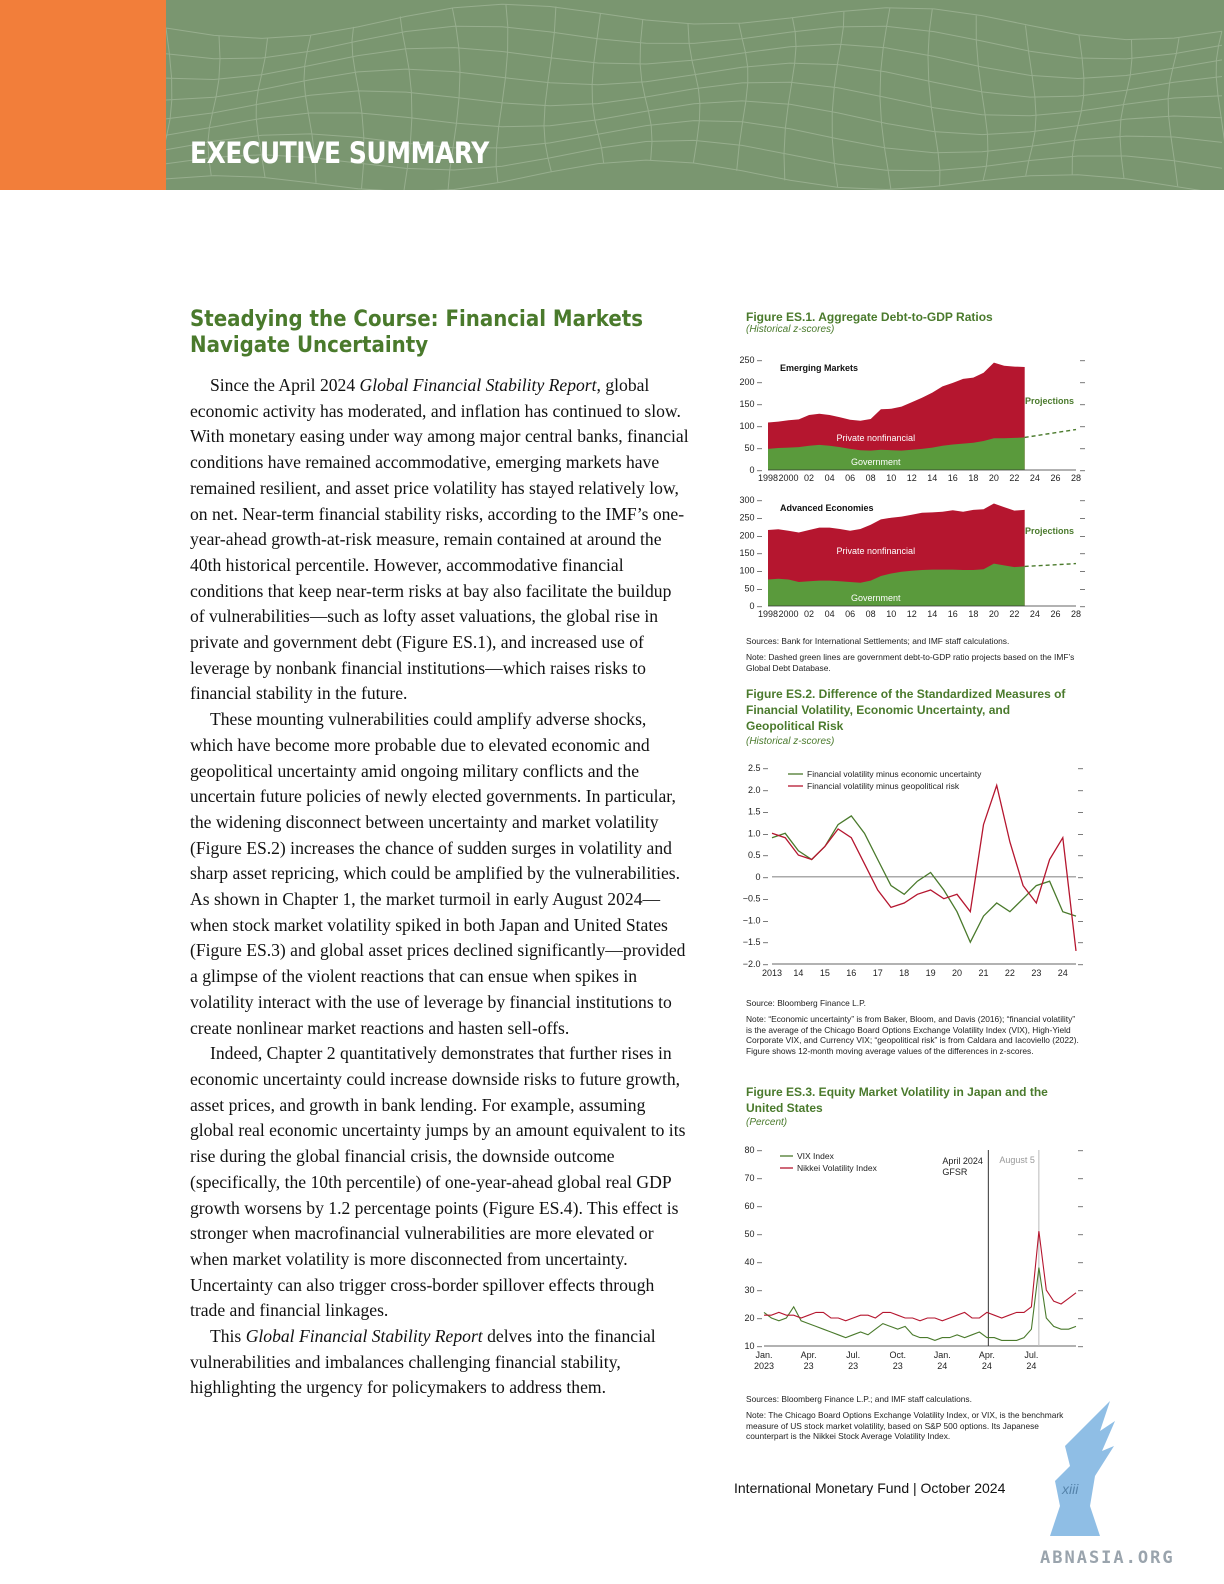 Image resolution: width=1224 pixels, height=1584 pixels. What do you see at coordinates (827, 508) in the screenshot?
I see `chart-panel-title: Advanced Economies` at bounding box center [827, 508].